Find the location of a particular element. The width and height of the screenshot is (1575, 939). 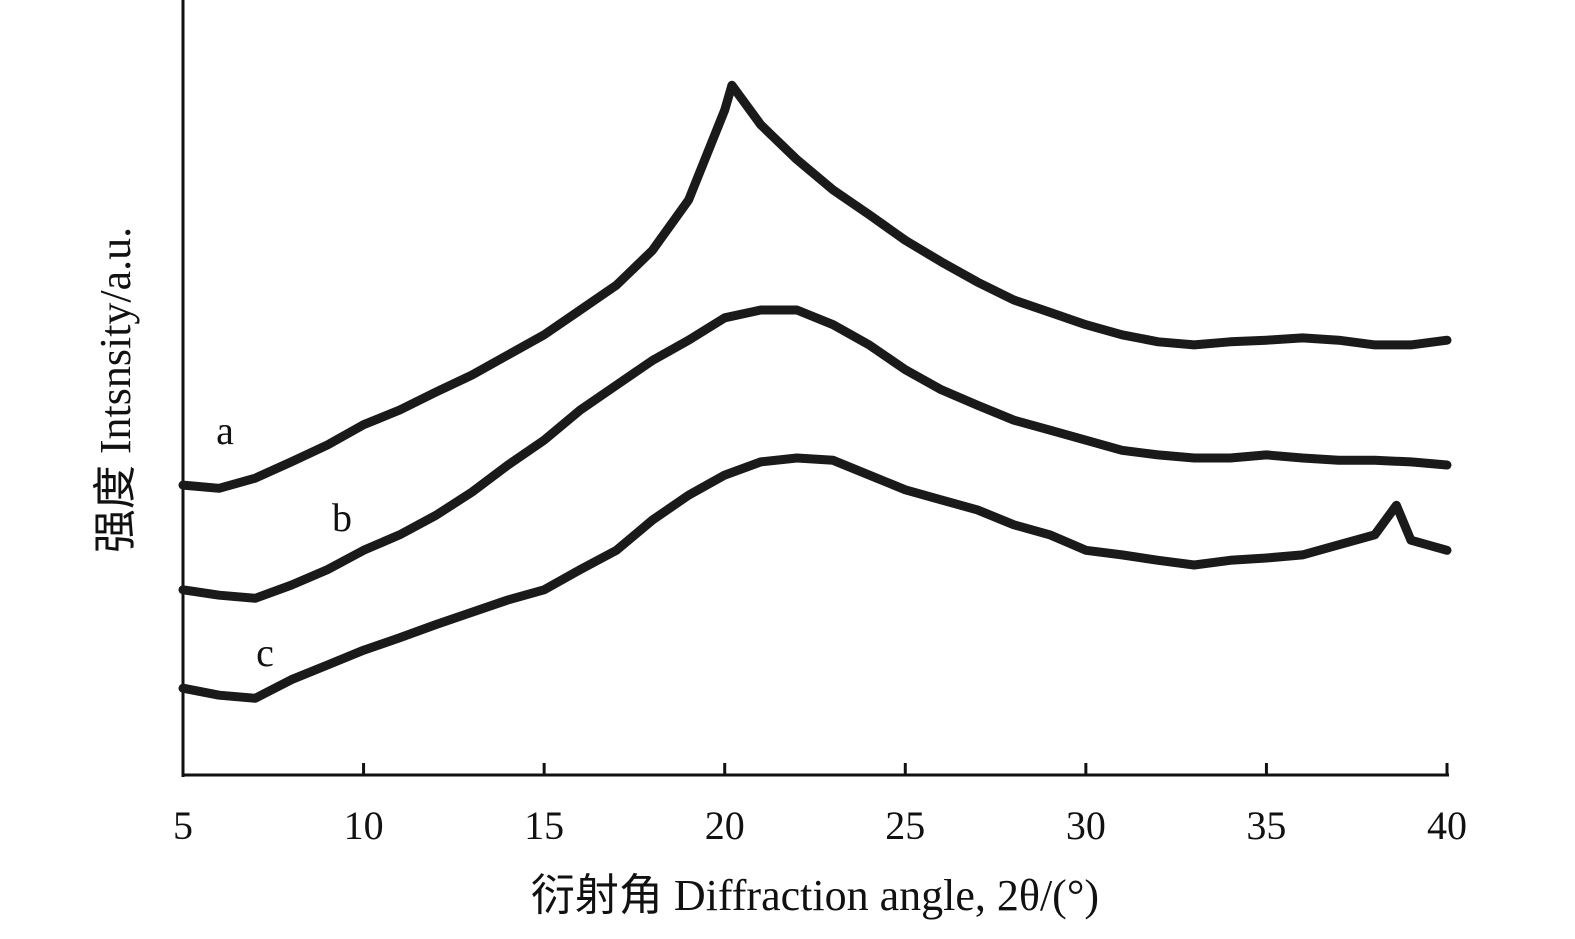

x-tick-label: 25 is located at coordinates (905, 825).